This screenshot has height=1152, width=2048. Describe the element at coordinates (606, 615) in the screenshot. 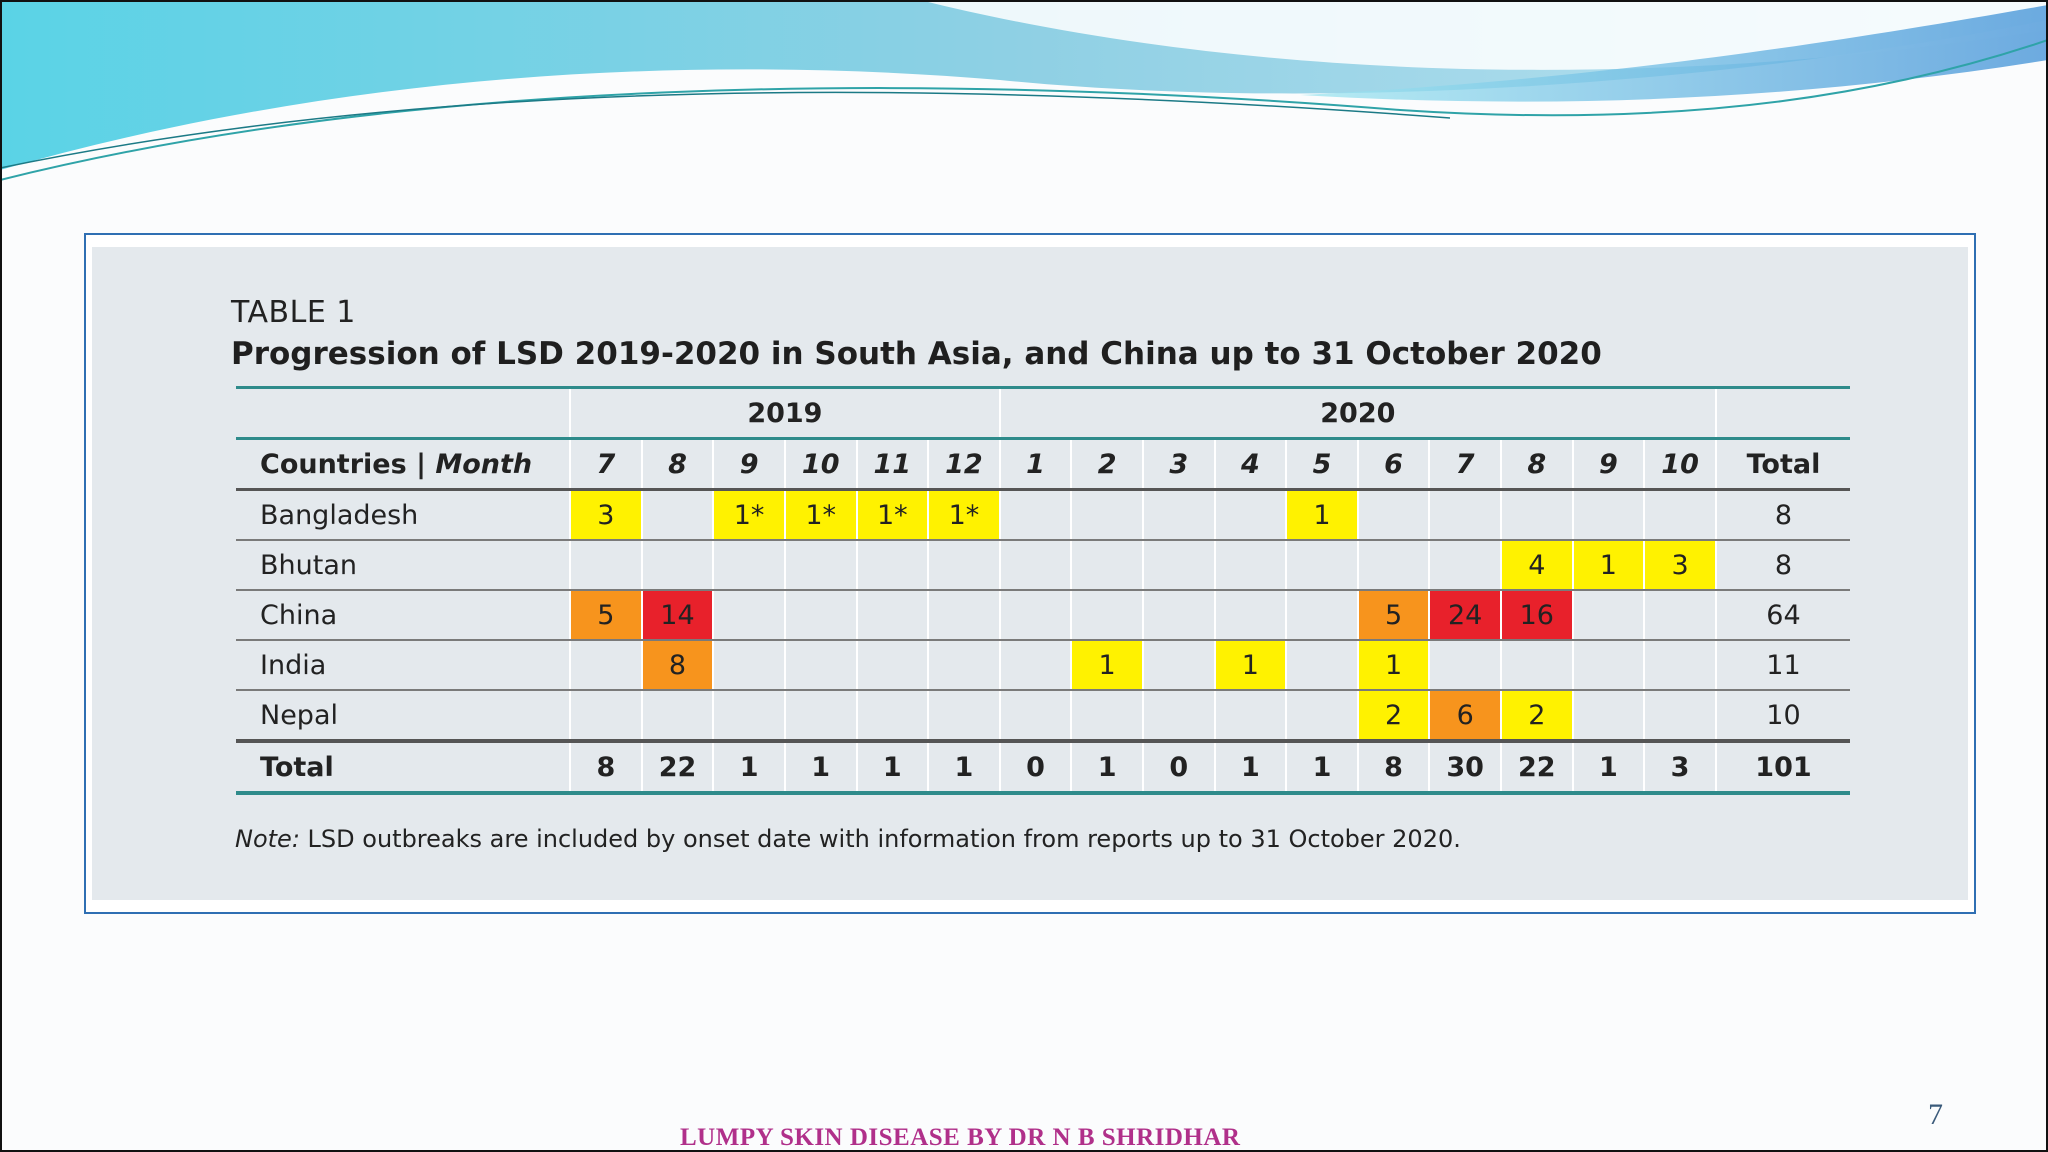

I see `outbreak-count-cell: 5` at that location.